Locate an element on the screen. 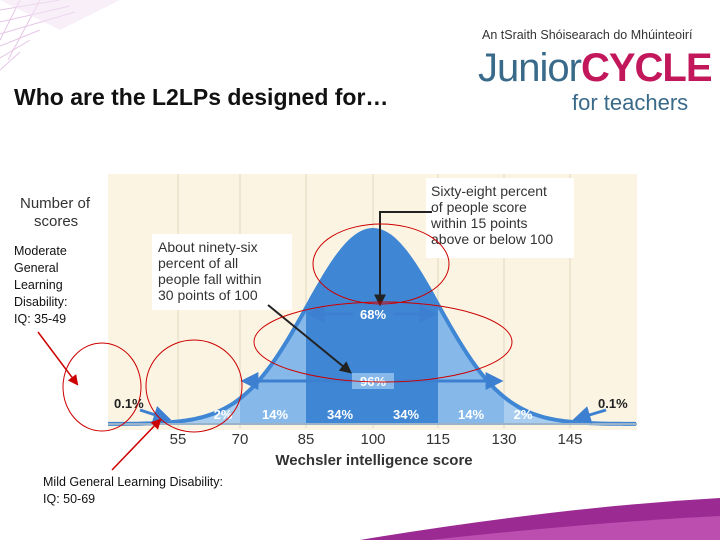 The width and height of the screenshot is (720, 540). mild-note-line-2: IQ: 50-69 is located at coordinates (69, 499).